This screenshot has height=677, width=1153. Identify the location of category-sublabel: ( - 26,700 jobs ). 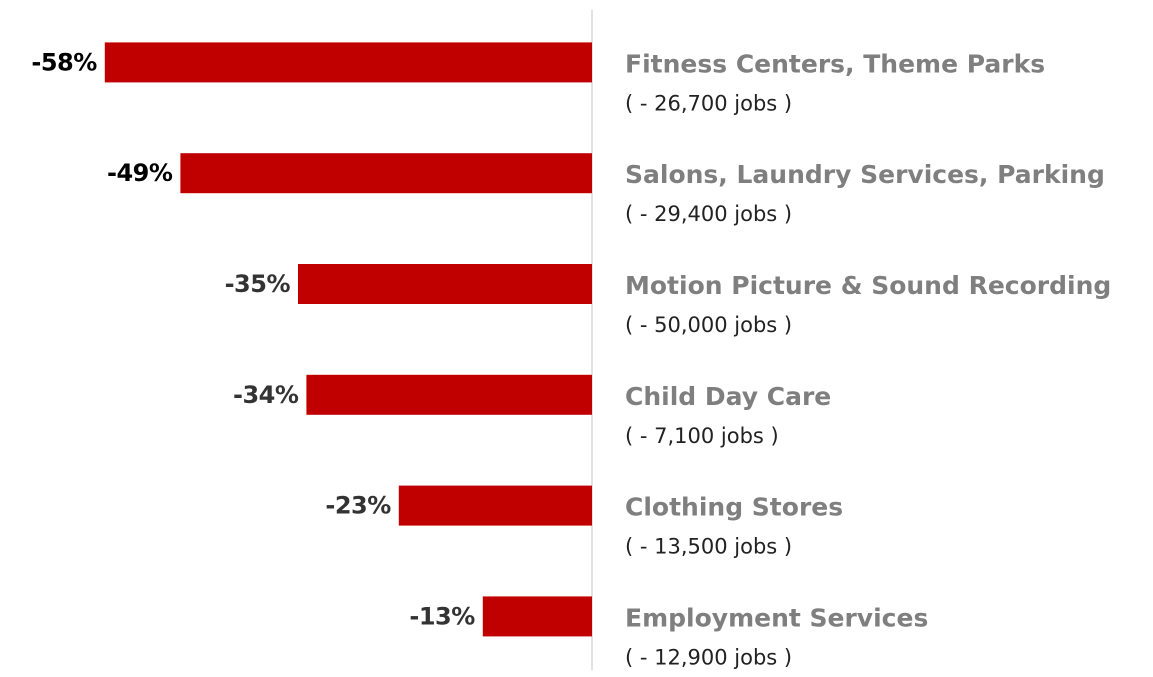
(708, 103).